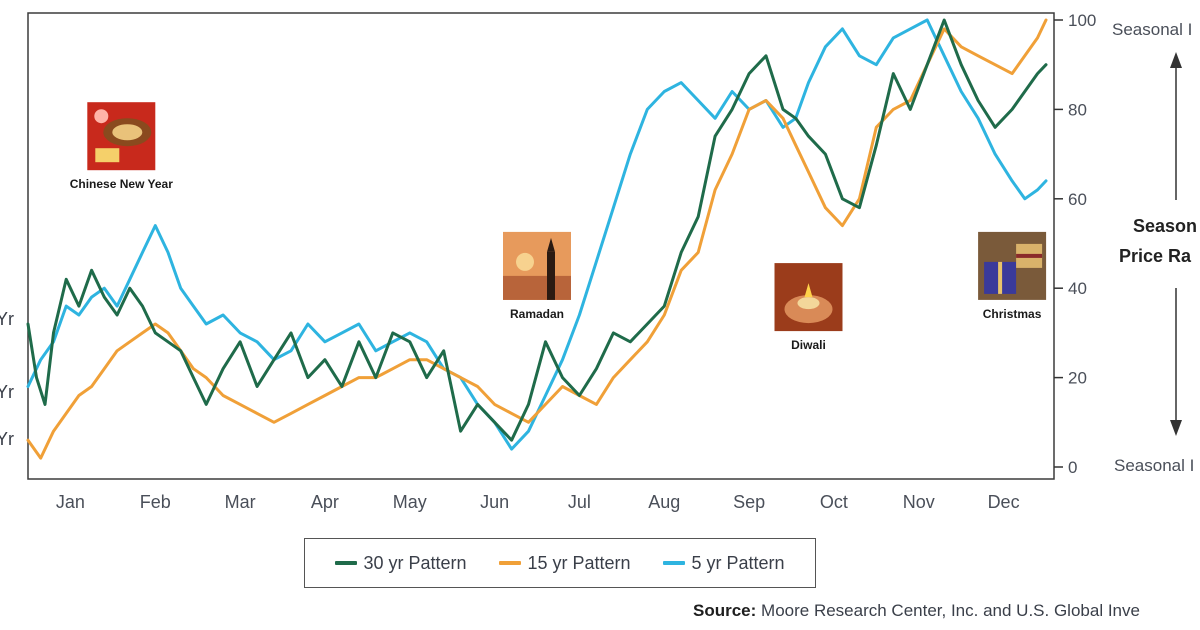 The height and width of the screenshot is (630, 1200). I want to click on annotation-image-christmas, so click(1012, 265).